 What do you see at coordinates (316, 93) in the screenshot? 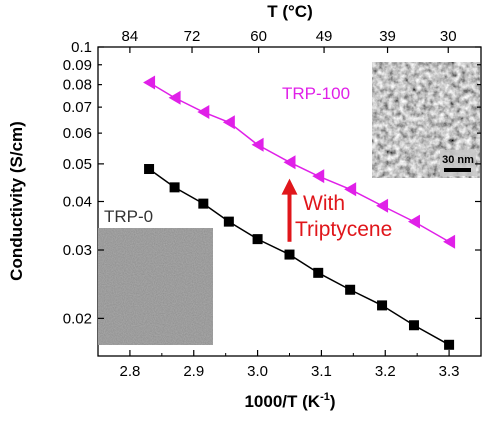
I see `series-label-trp-100: TRP-100` at bounding box center [316, 93].